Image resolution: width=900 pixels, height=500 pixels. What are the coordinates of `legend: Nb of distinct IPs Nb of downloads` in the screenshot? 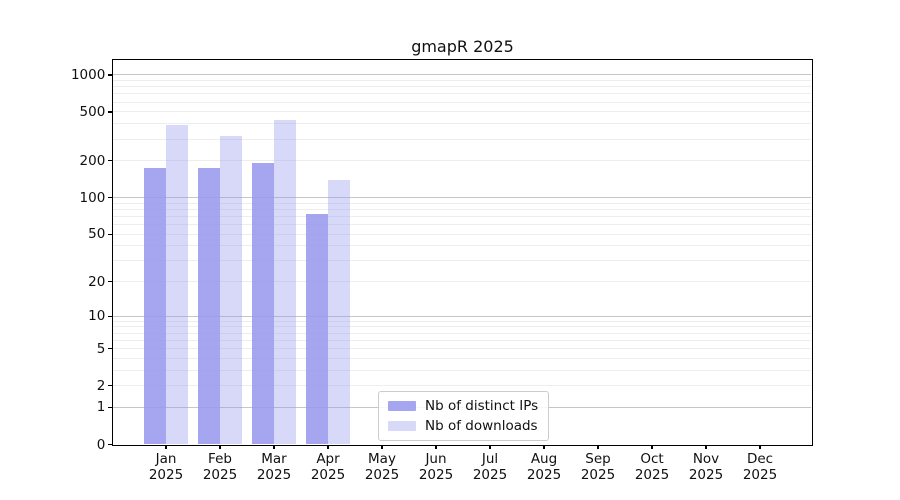 It's located at (464, 416).